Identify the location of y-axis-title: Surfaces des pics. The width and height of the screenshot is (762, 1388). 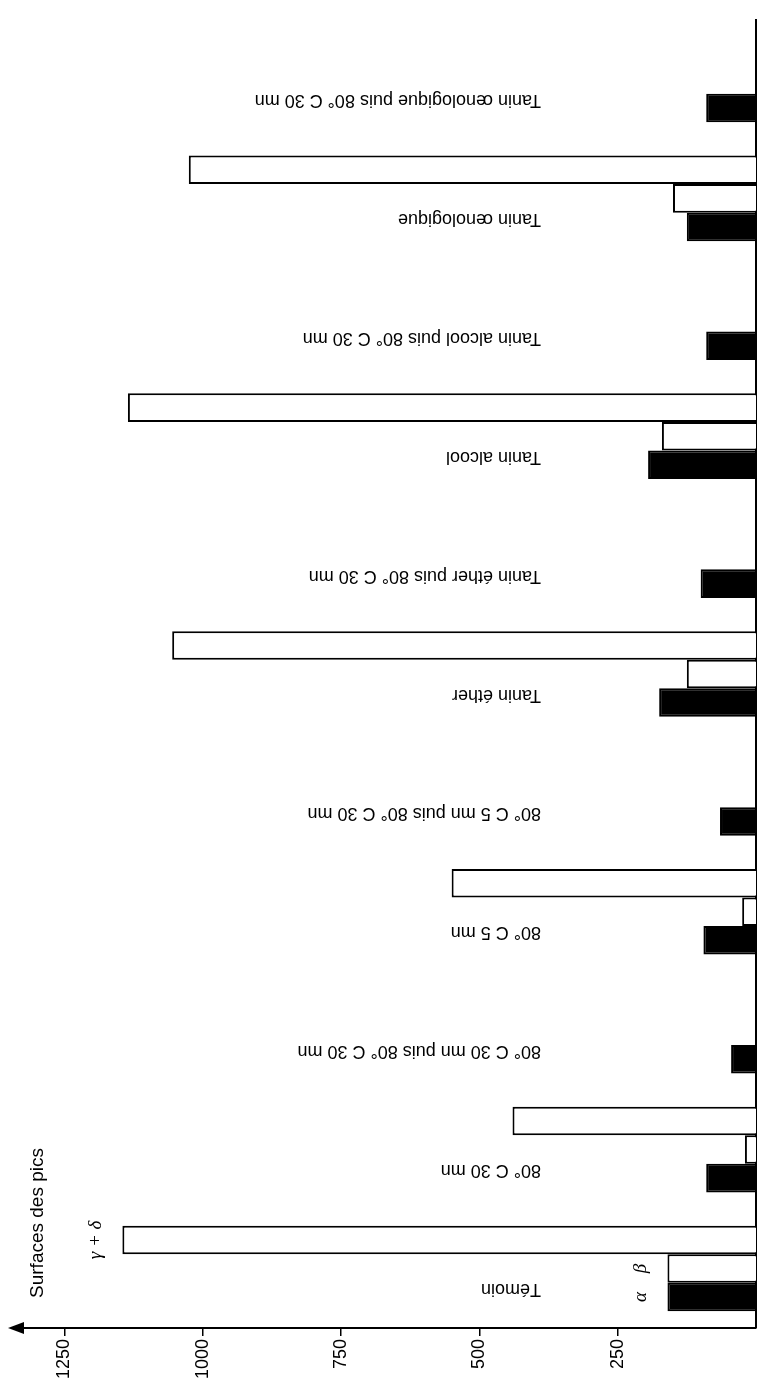
(37, 1222).